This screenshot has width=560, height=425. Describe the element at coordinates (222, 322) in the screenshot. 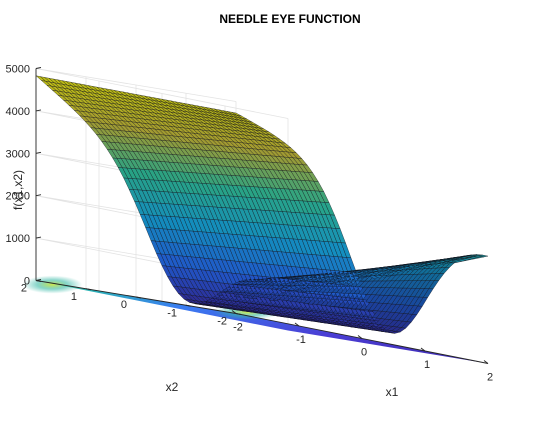

I see `x2-tick-label: -2` at that location.